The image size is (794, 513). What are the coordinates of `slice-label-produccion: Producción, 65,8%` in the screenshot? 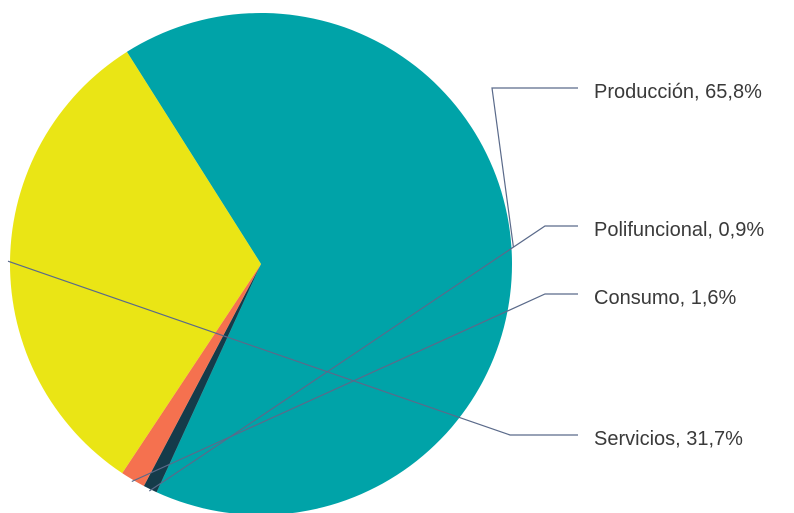 It's located at (678, 92).